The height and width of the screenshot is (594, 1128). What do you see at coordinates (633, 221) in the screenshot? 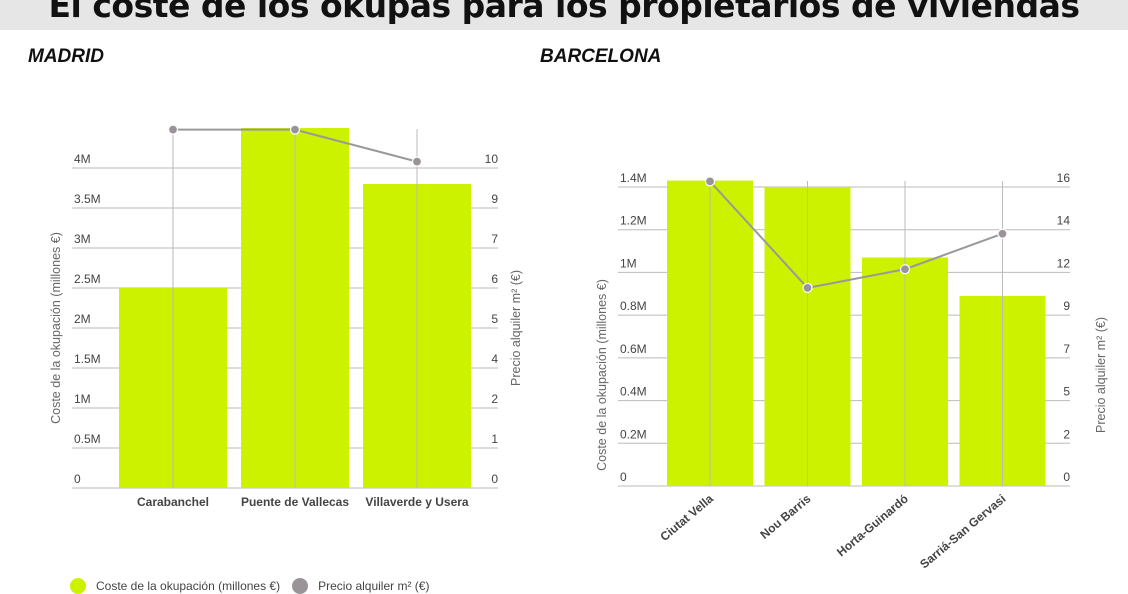
I see `left-tick-label: 1.2M` at bounding box center [633, 221].